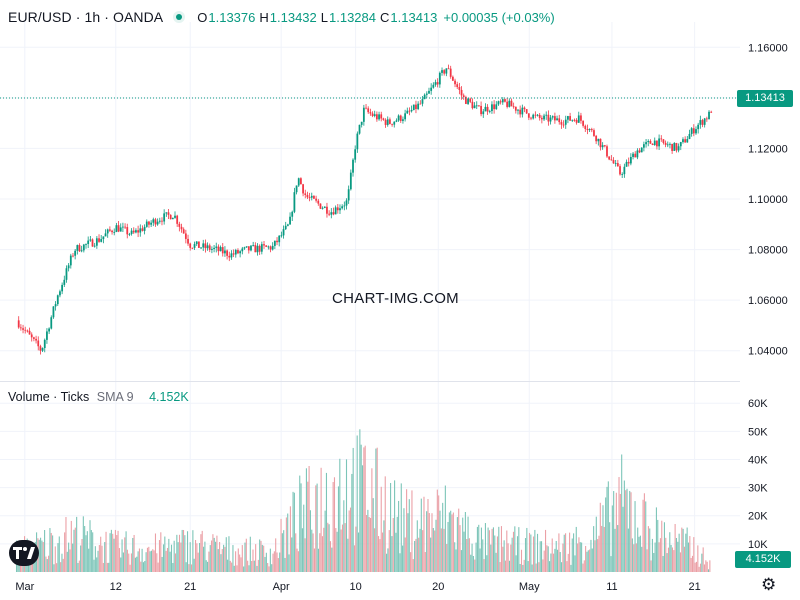 Image resolution: width=800 pixels, height=600 pixels. I want to click on volume-title: Volume · Ticks, so click(49, 397).